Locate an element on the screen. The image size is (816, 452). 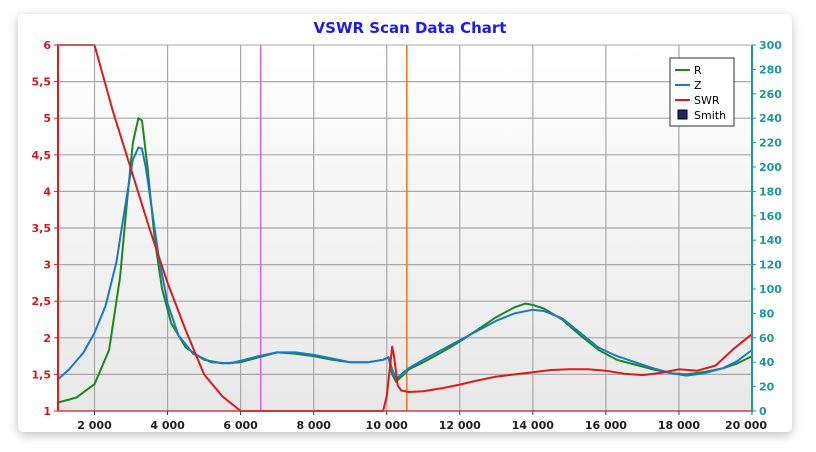
y-right-tick-label-7: 140 is located at coordinates (770, 240).